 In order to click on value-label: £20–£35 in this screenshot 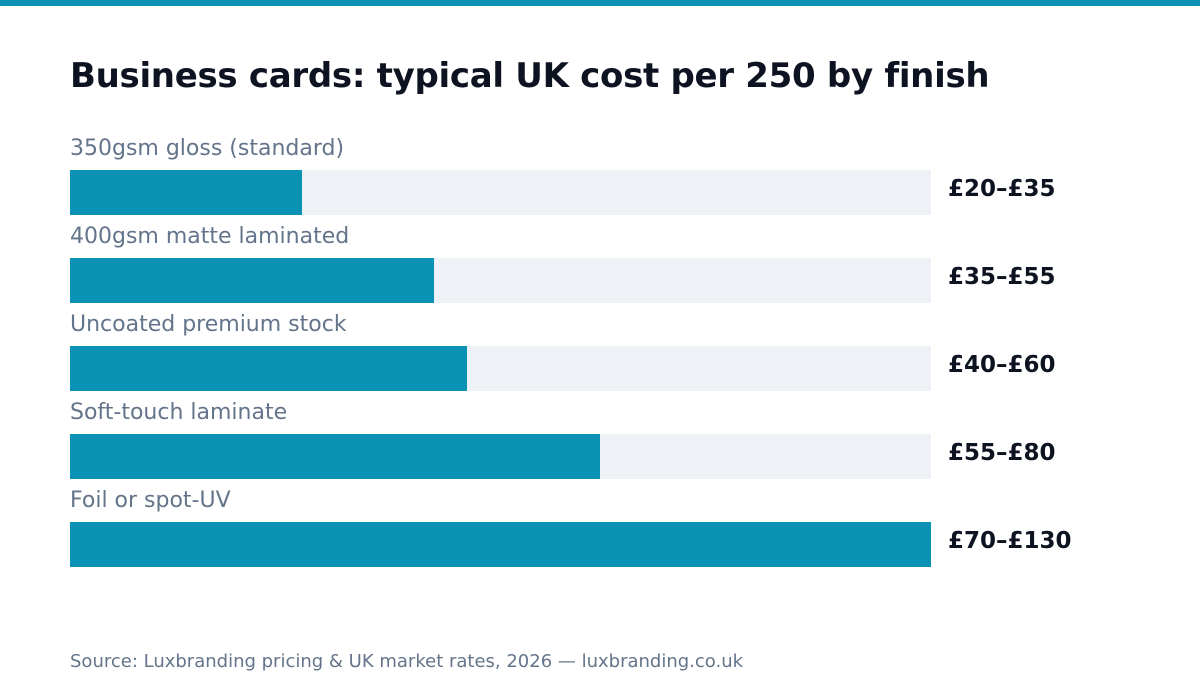, I will do `click(1002, 189)`.